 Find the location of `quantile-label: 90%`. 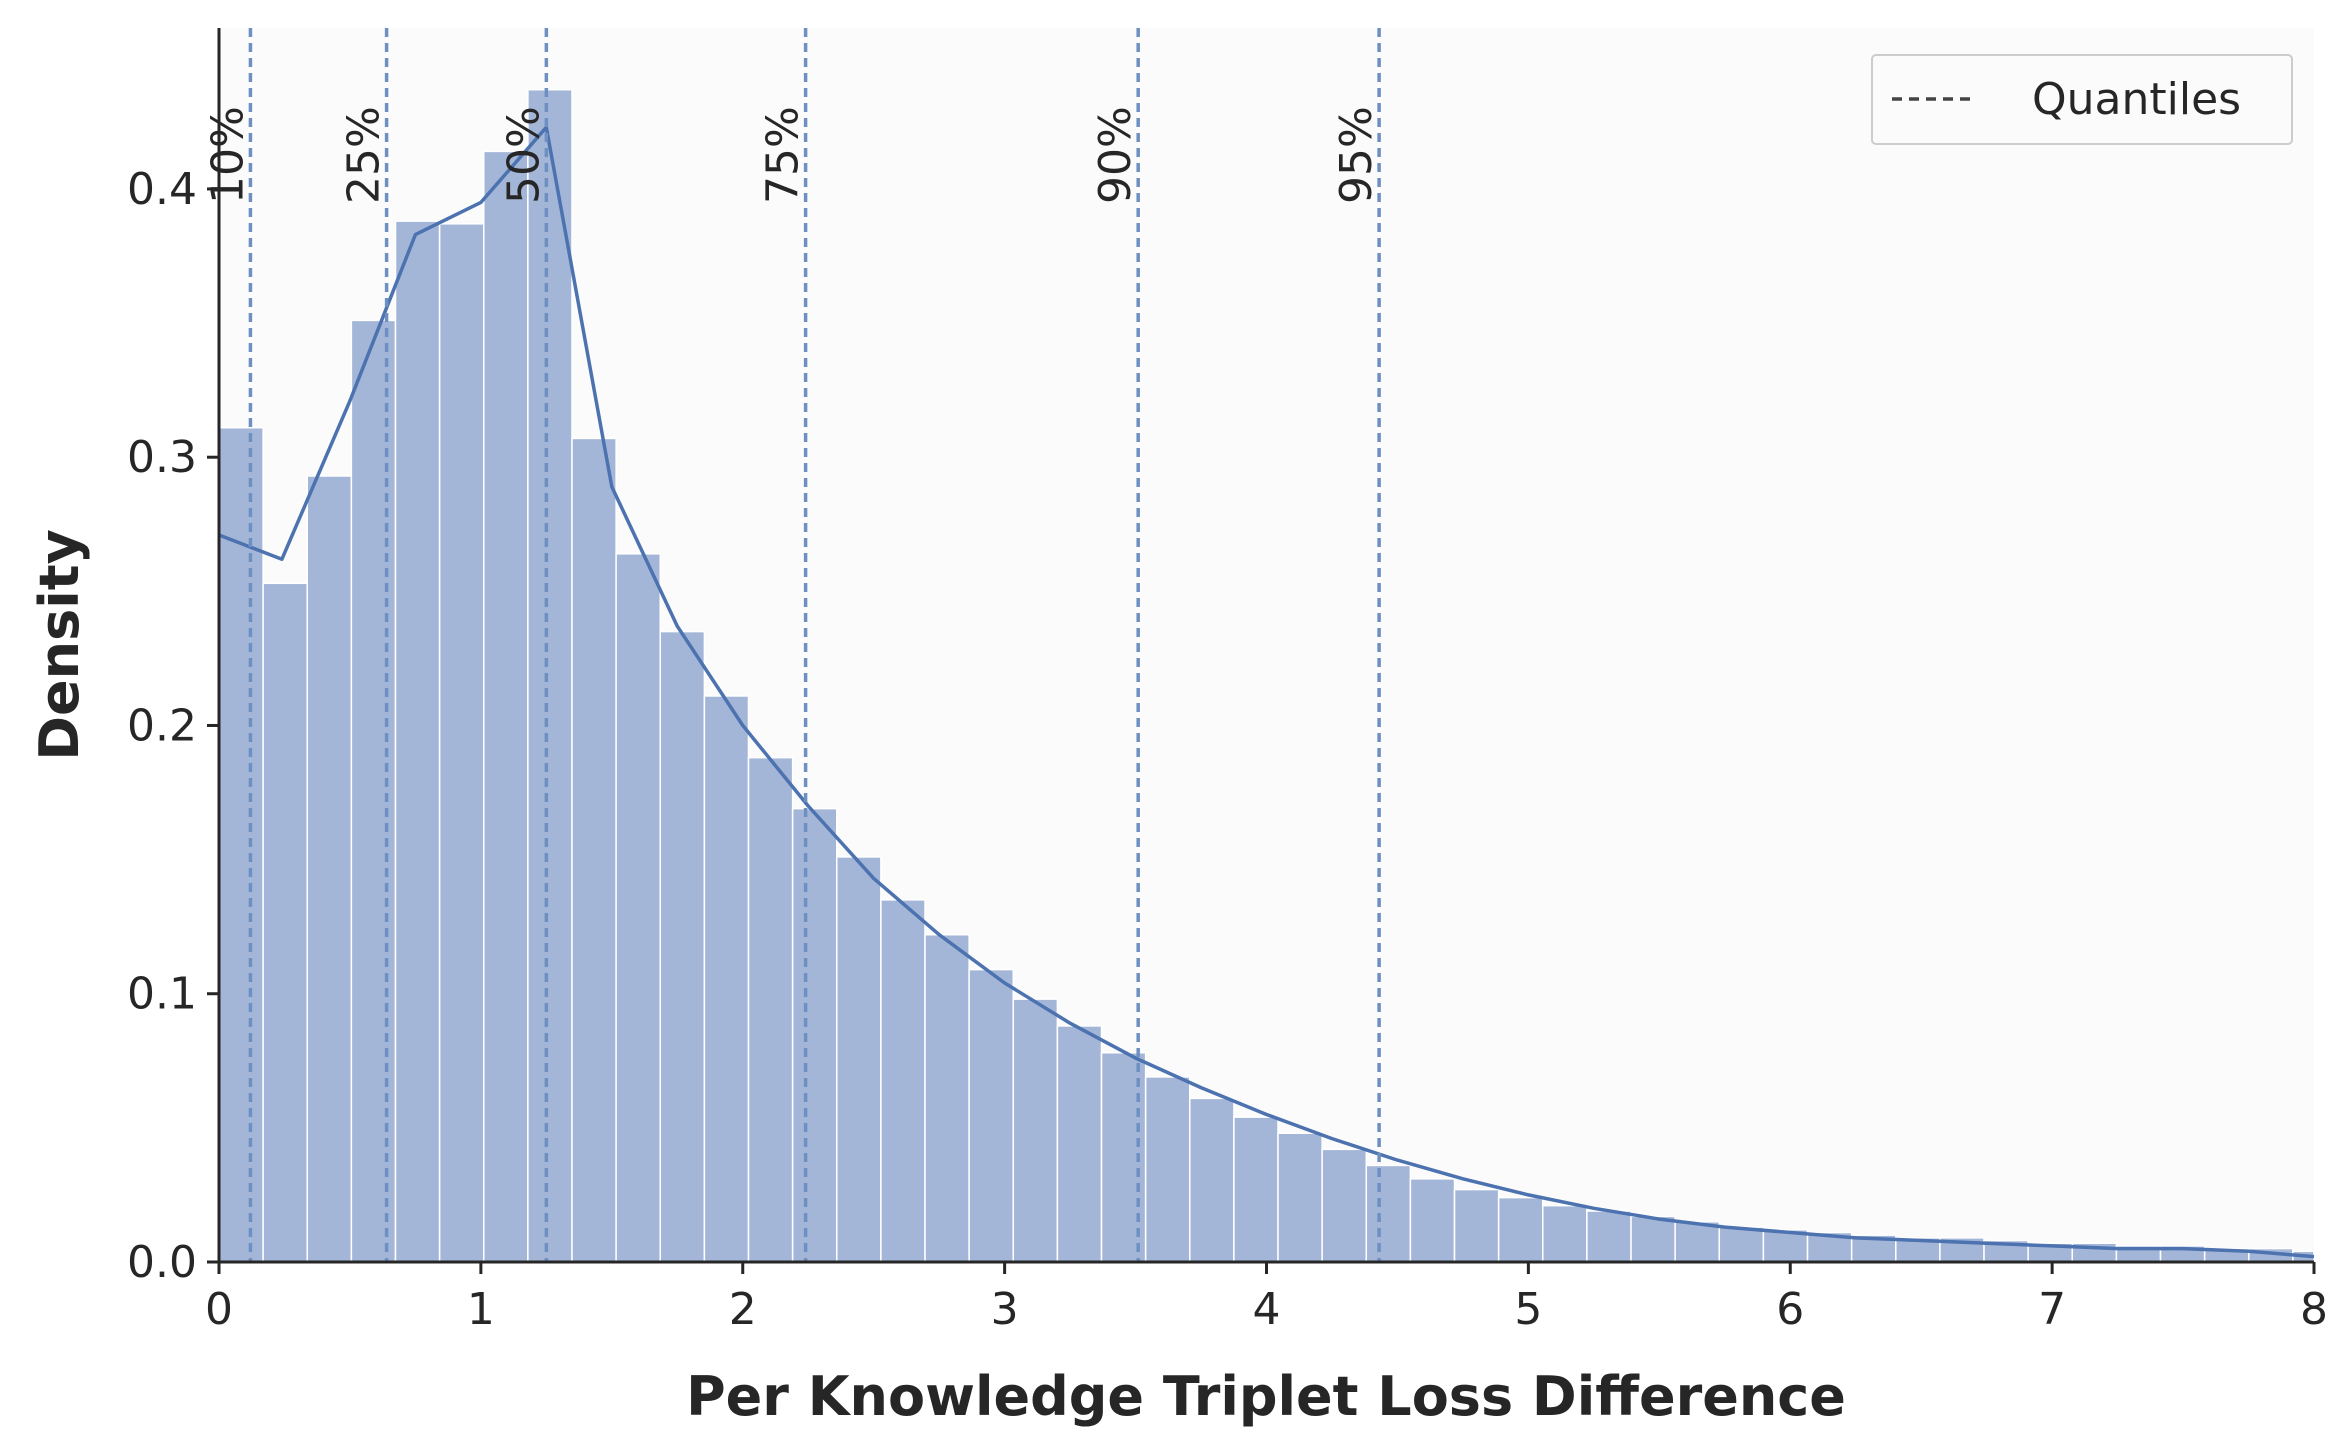

quantile-label: 90% is located at coordinates (1115, 155).